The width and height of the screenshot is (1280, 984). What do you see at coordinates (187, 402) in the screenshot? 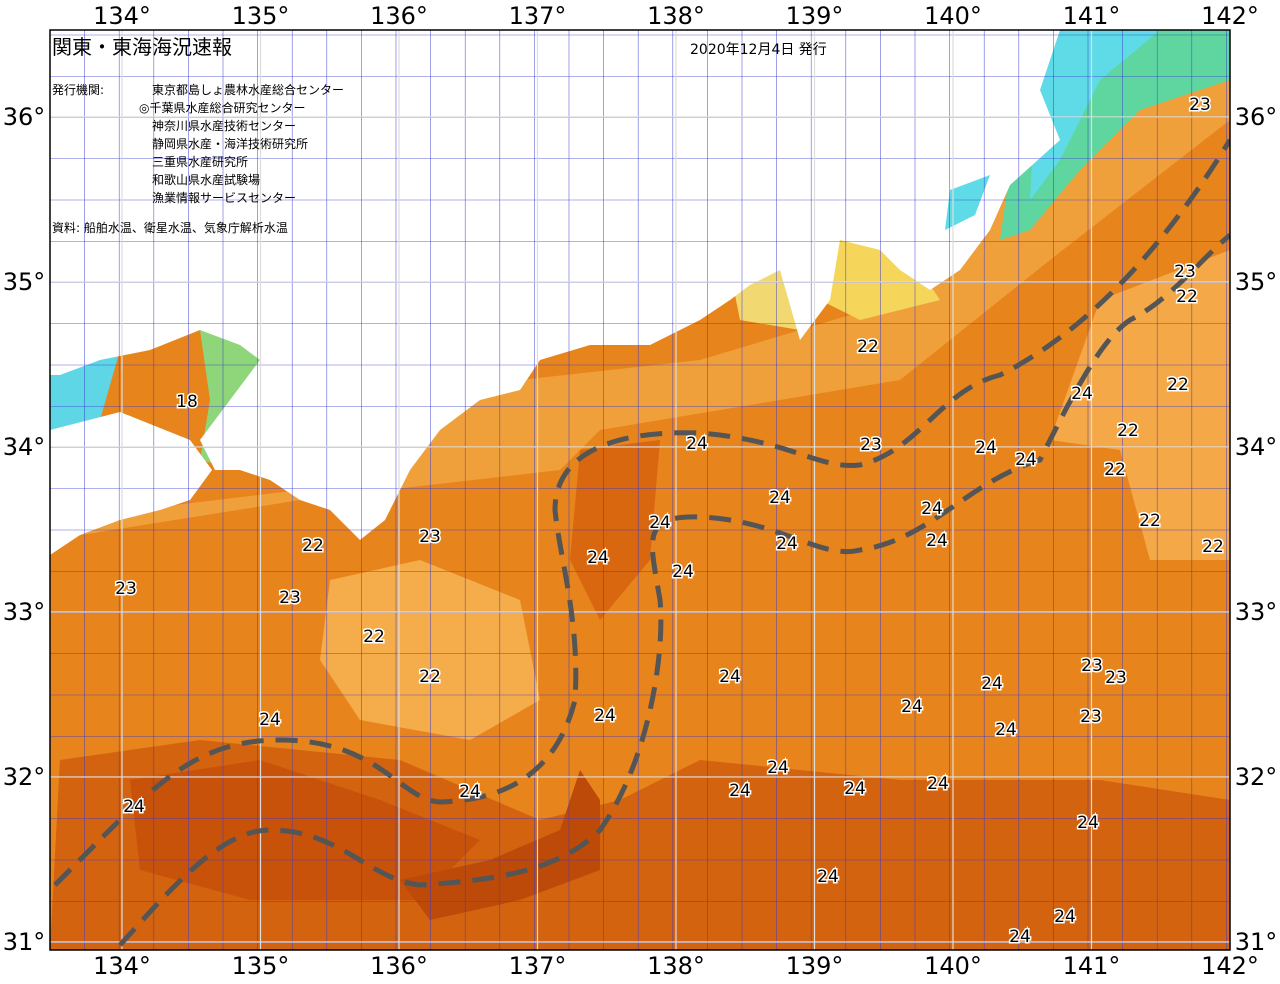
I see `contour-label: 18` at bounding box center [187, 402].